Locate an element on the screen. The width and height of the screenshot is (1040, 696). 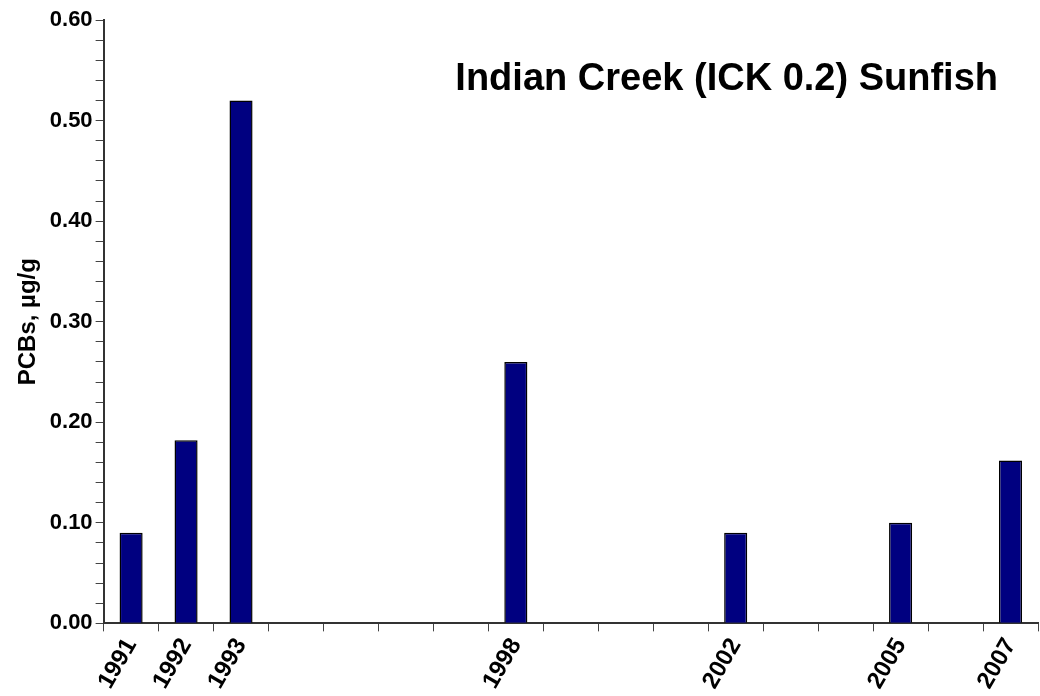
y-tick-label: 0.60 is located at coordinates (71, 19).